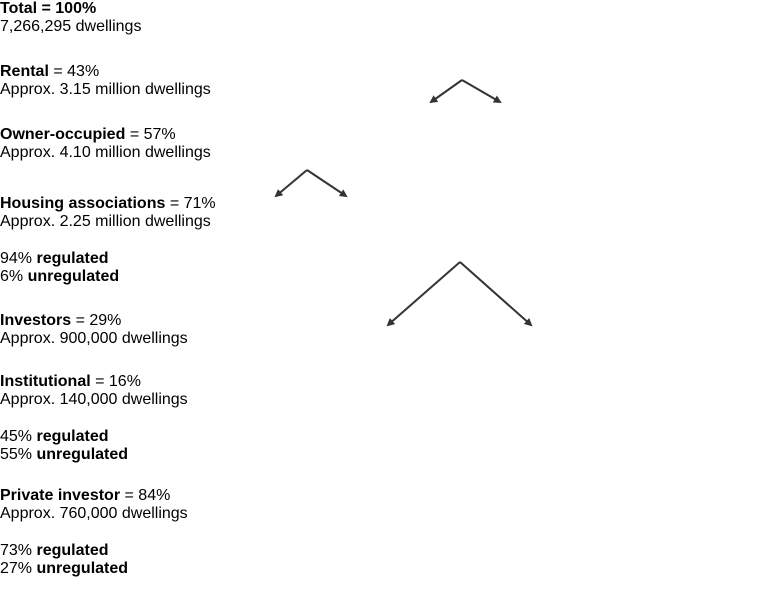  What do you see at coordinates (12, 276) in the screenshot?
I see `breakdown-percent: 6%` at bounding box center [12, 276].